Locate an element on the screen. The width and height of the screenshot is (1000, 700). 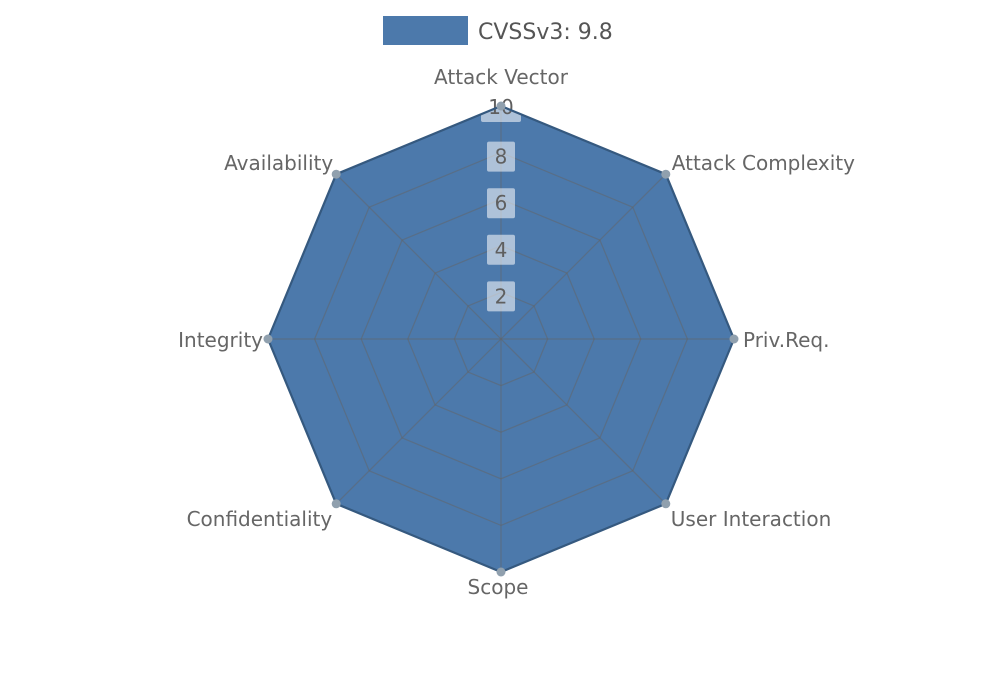
tick-labels-layer: 246810 is located at coordinates (501, 202).